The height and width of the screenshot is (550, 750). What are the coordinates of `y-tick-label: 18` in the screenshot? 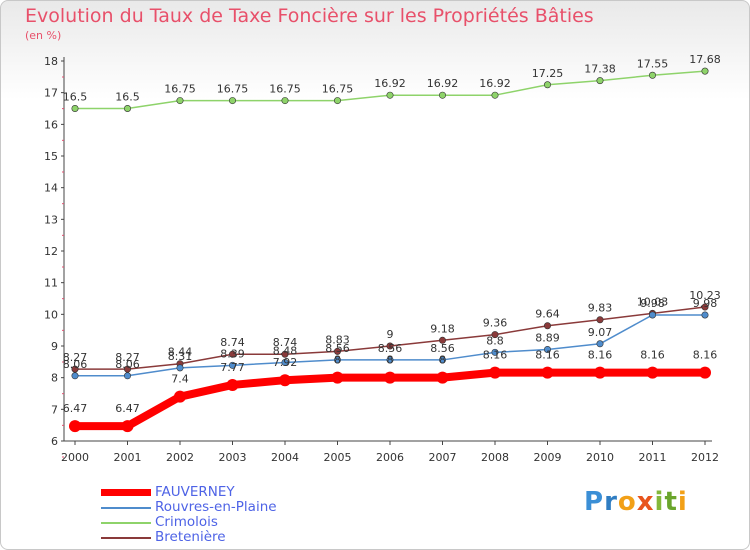 It's located at (51, 61).